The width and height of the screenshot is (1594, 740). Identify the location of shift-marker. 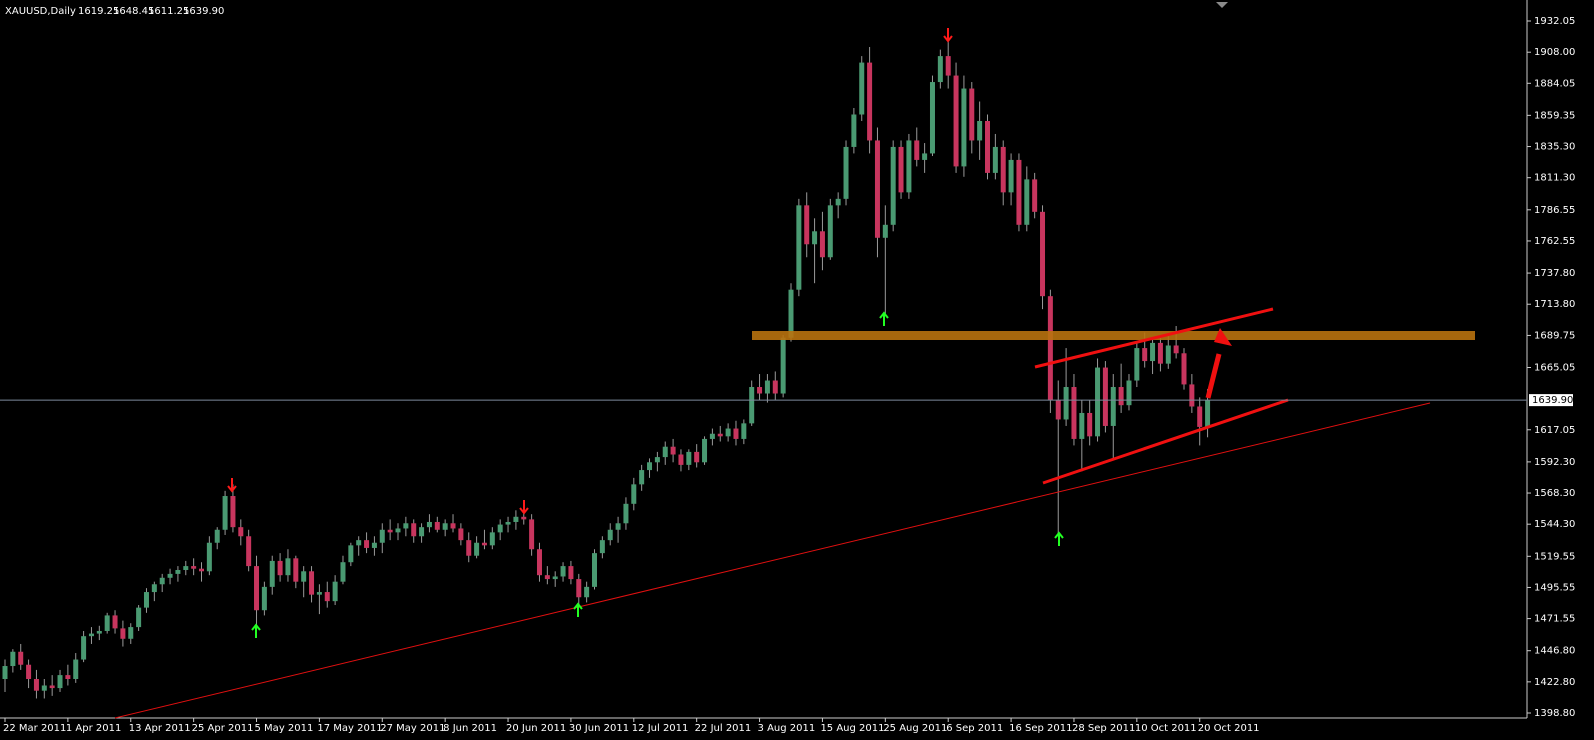
(1222, 5).